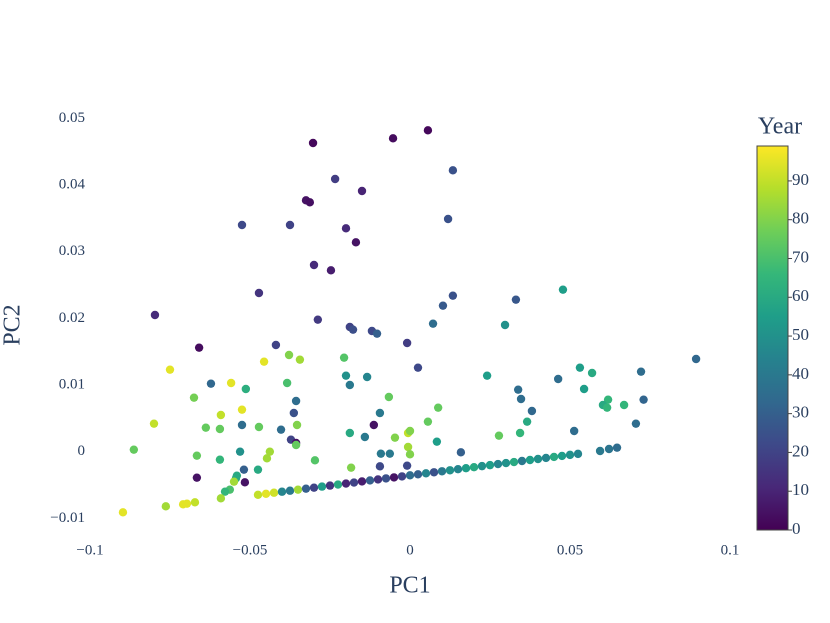 The width and height of the screenshot is (830, 623). What do you see at coordinates (800, 179) in the screenshot?
I see `colorbar-tick-label: 90` at bounding box center [800, 179].